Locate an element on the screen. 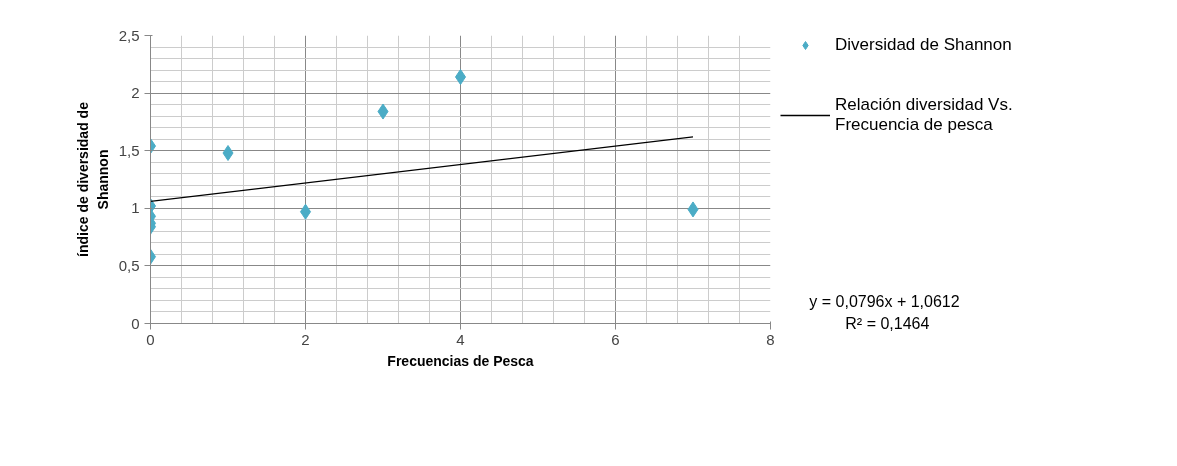 The height and width of the screenshot is (466, 1177). legend-label: Diversidad de Shannon is located at coordinates (923, 45).